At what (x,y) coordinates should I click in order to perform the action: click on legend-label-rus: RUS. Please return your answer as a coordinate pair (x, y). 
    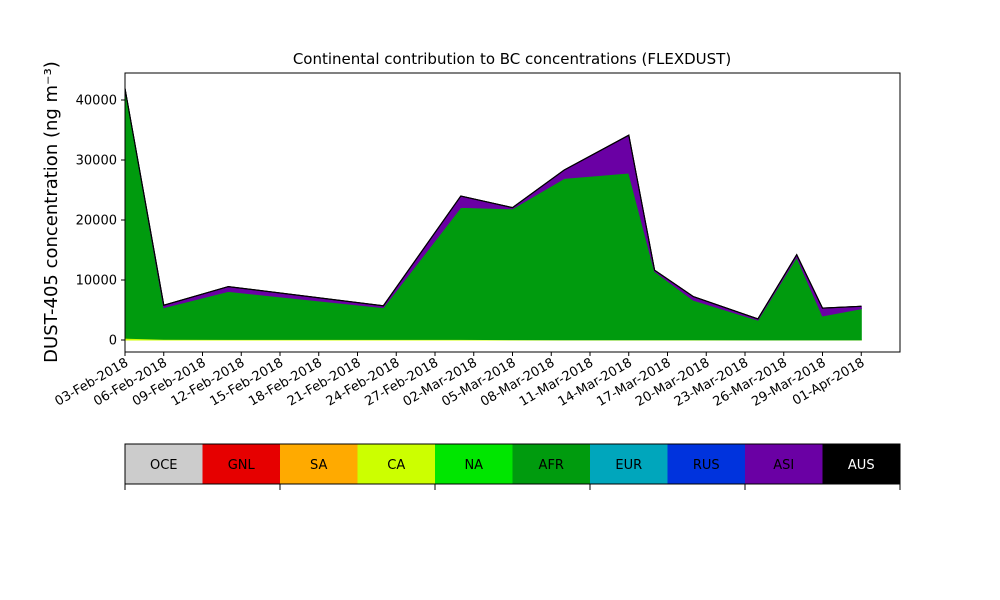
    Looking at the image, I should click on (706, 465).